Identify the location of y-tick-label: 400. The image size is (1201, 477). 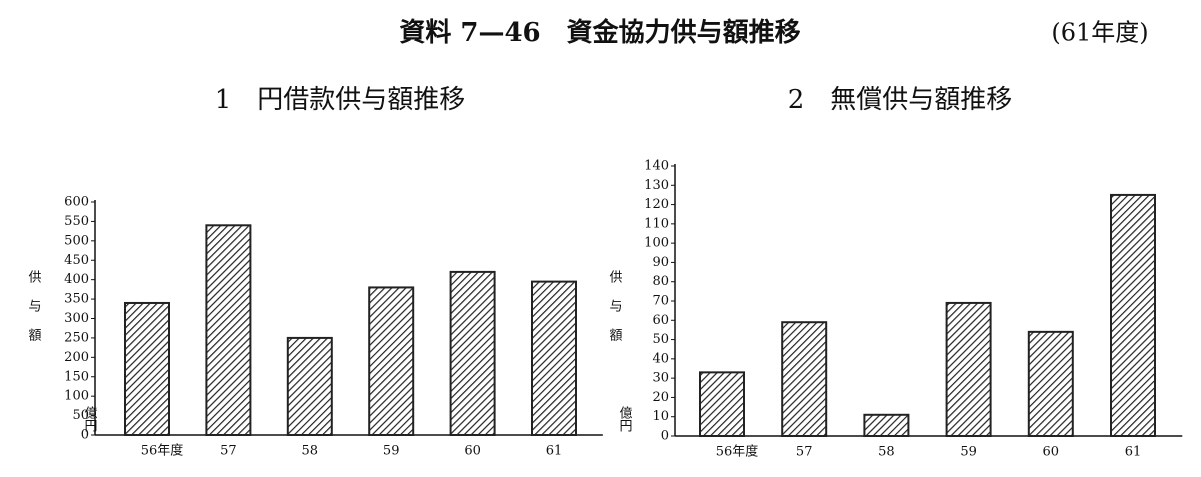
(76, 279).